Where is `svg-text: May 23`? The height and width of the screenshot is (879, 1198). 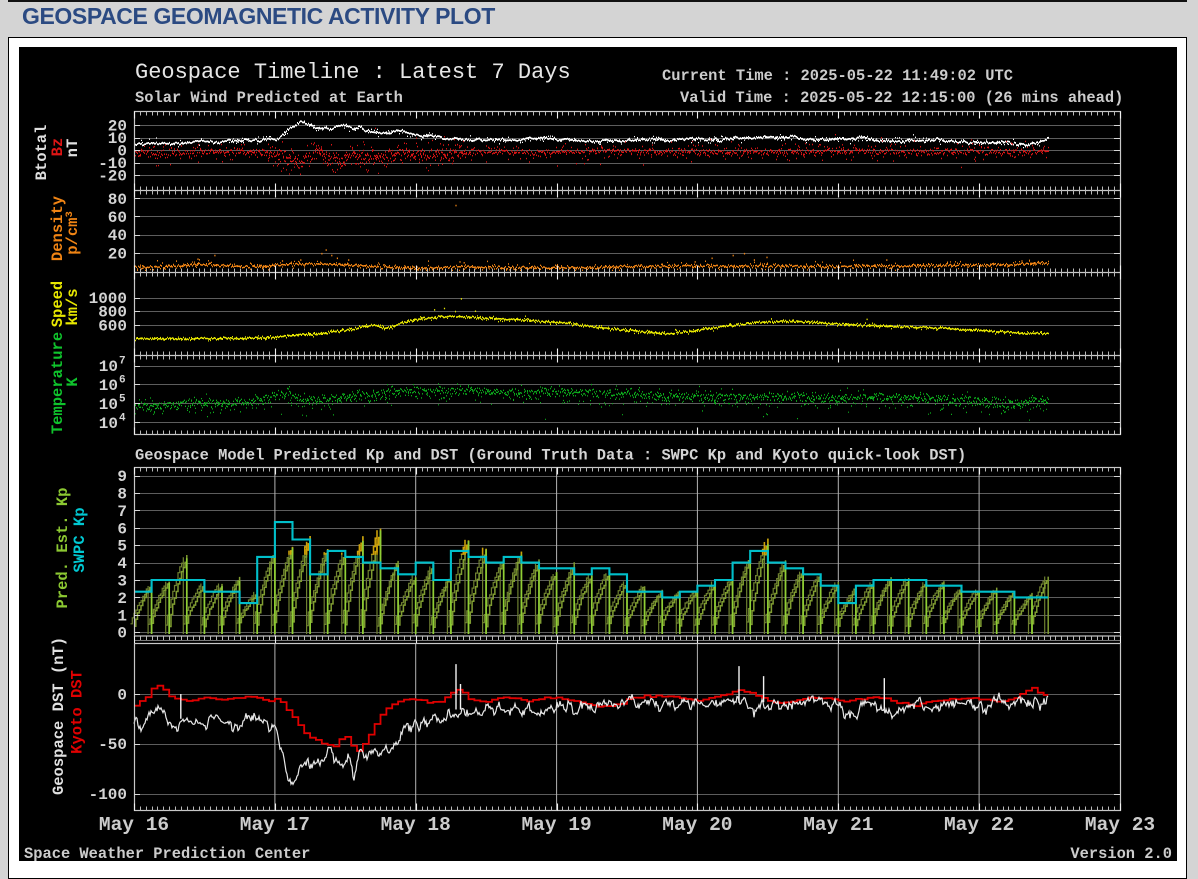 svg-text: May 23 is located at coordinates (1120, 825).